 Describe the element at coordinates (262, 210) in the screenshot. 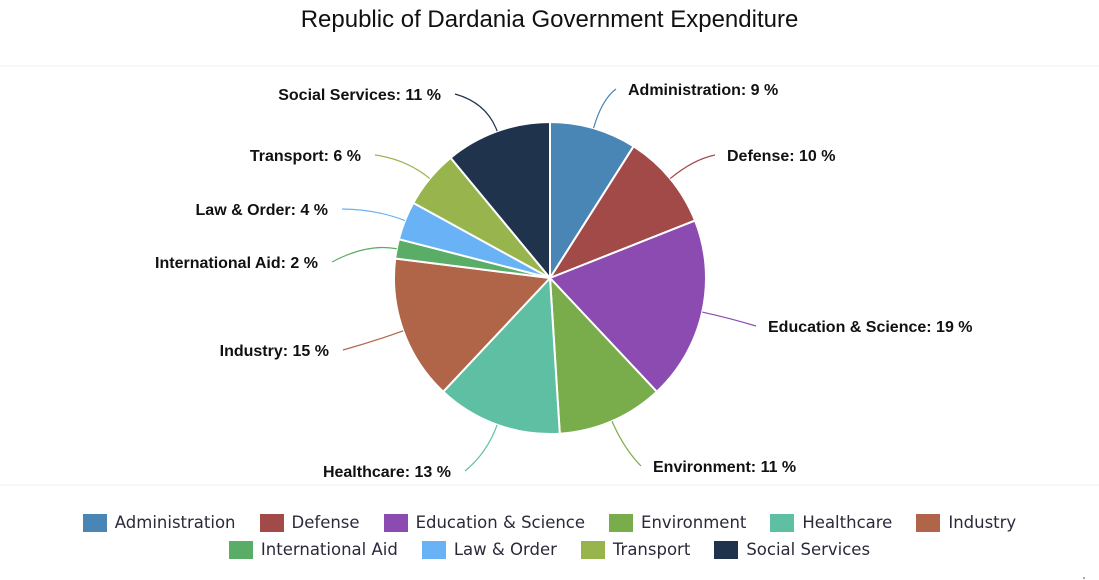

I see `data-label: Law & Order: 4 %` at that location.